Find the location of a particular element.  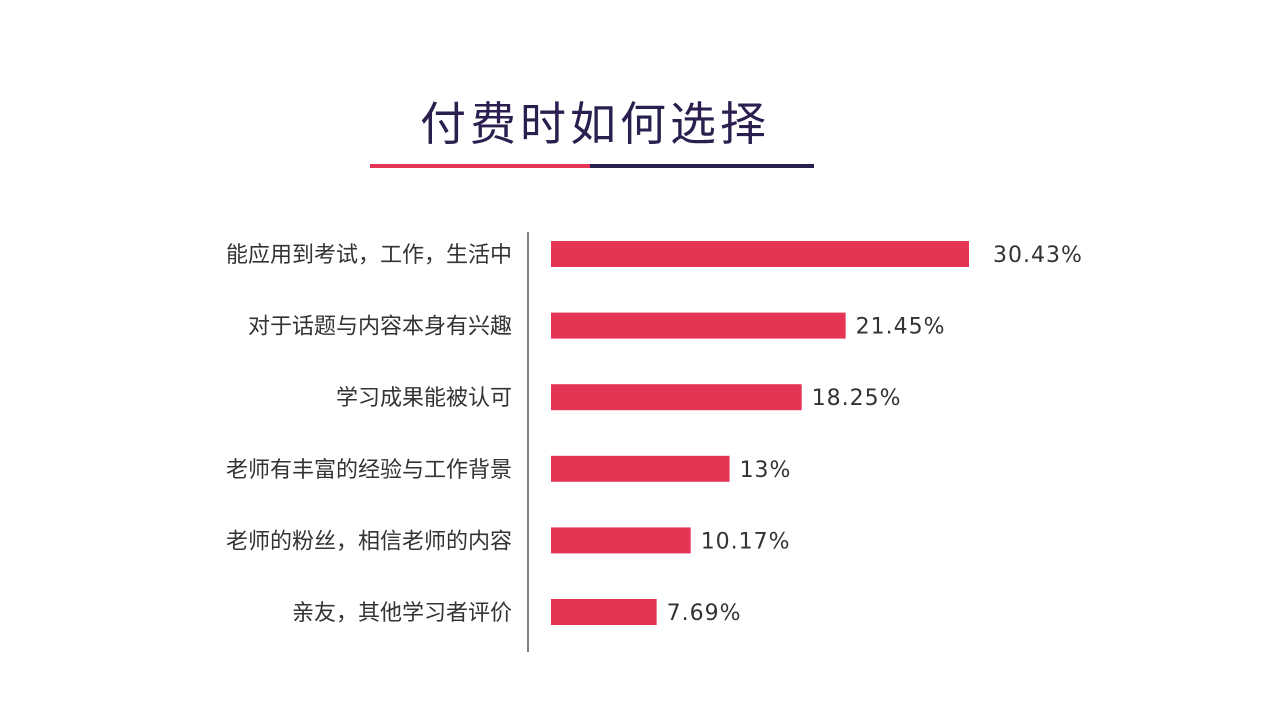

value-label: 10.17% is located at coordinates (746, 541).